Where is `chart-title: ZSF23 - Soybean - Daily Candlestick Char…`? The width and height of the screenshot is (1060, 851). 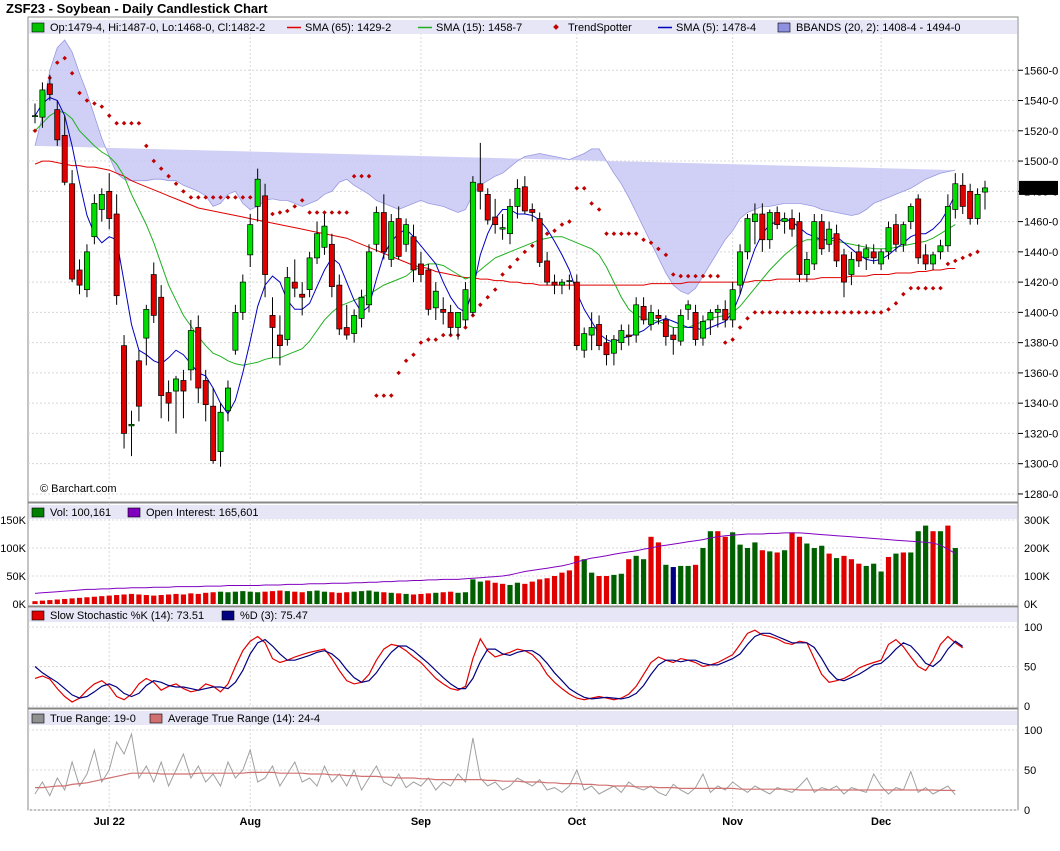 chart-title: ZSF23 - Soybean - Daily Candlestick Char… is located at coordinates (137, 8).